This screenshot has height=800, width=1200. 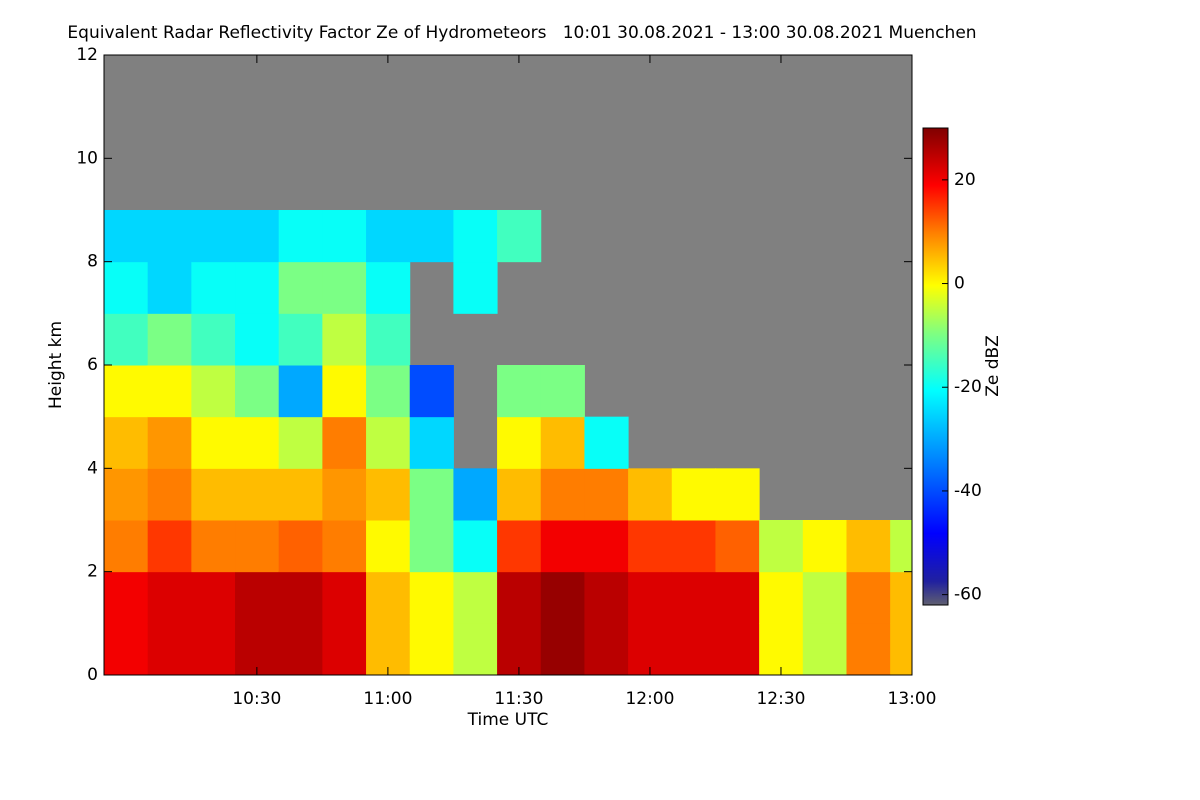 I want to click on colorbar-tick-label: -40, so click(x=968, y=491).